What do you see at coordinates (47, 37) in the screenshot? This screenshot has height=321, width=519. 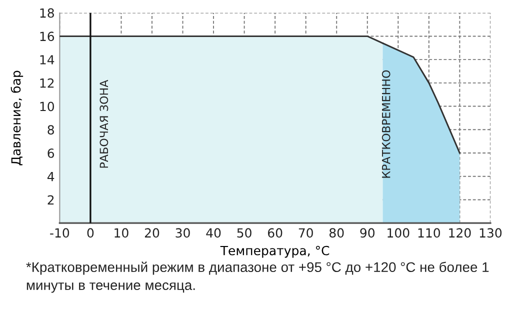 I see `y-tick-label: 16` at bounding box center [47, 37].